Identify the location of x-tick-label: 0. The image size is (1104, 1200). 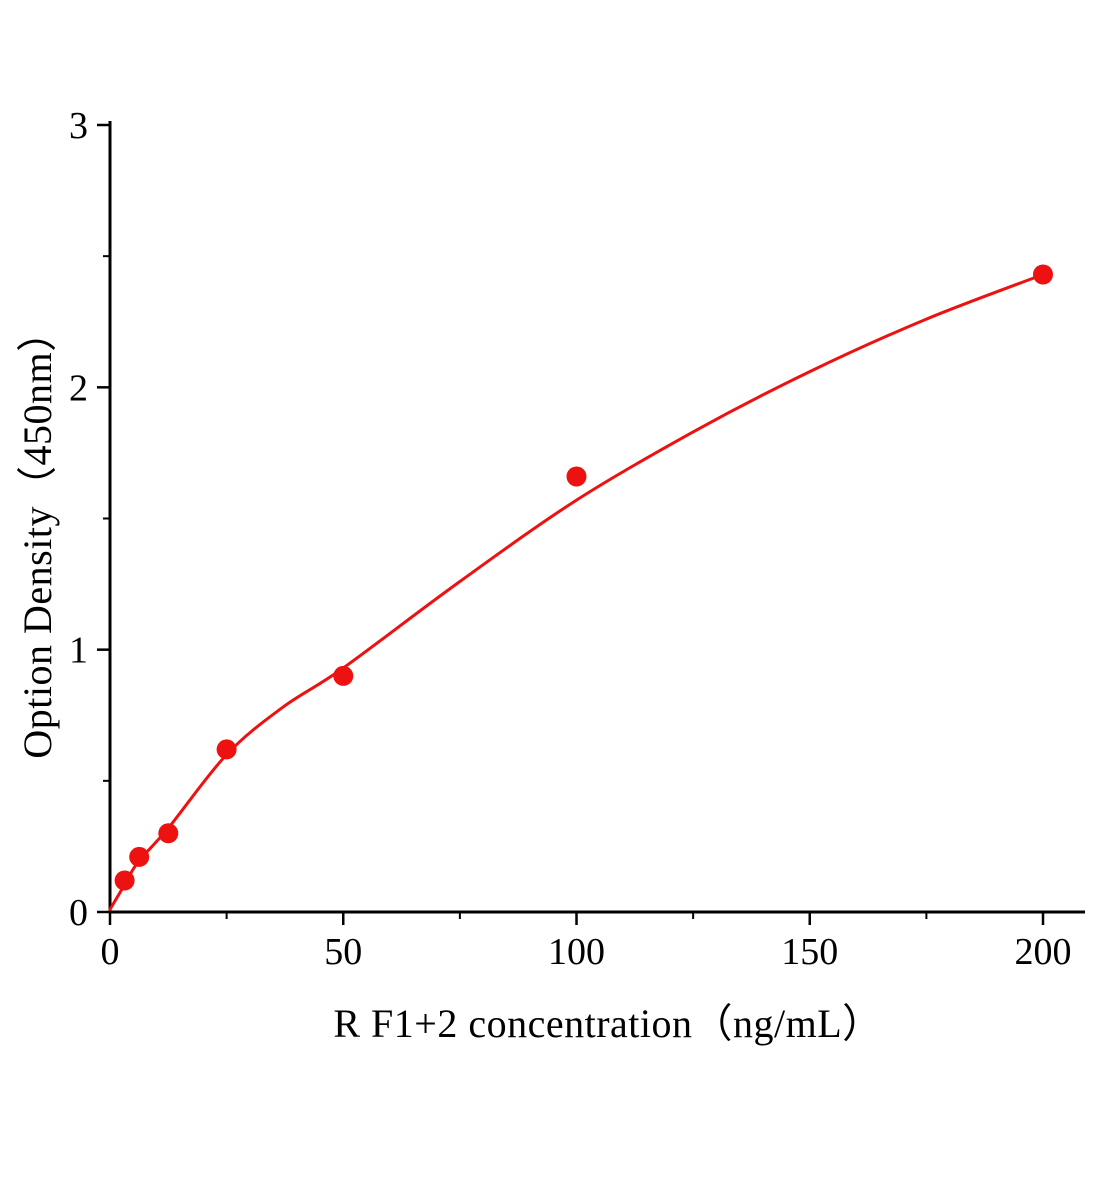
(110, 952).